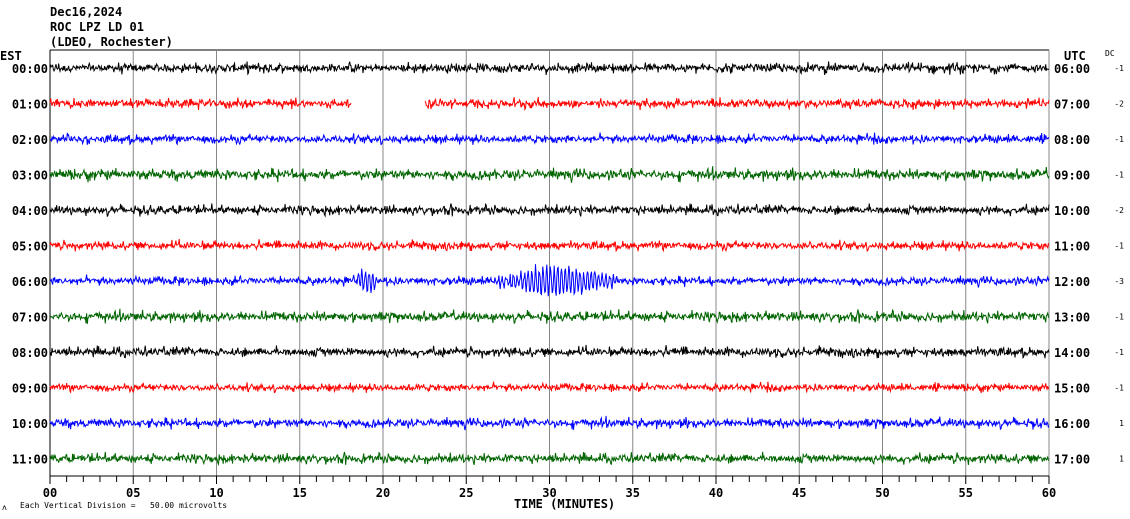  I want to click on x-tick-label: 15, so click(300, 493).